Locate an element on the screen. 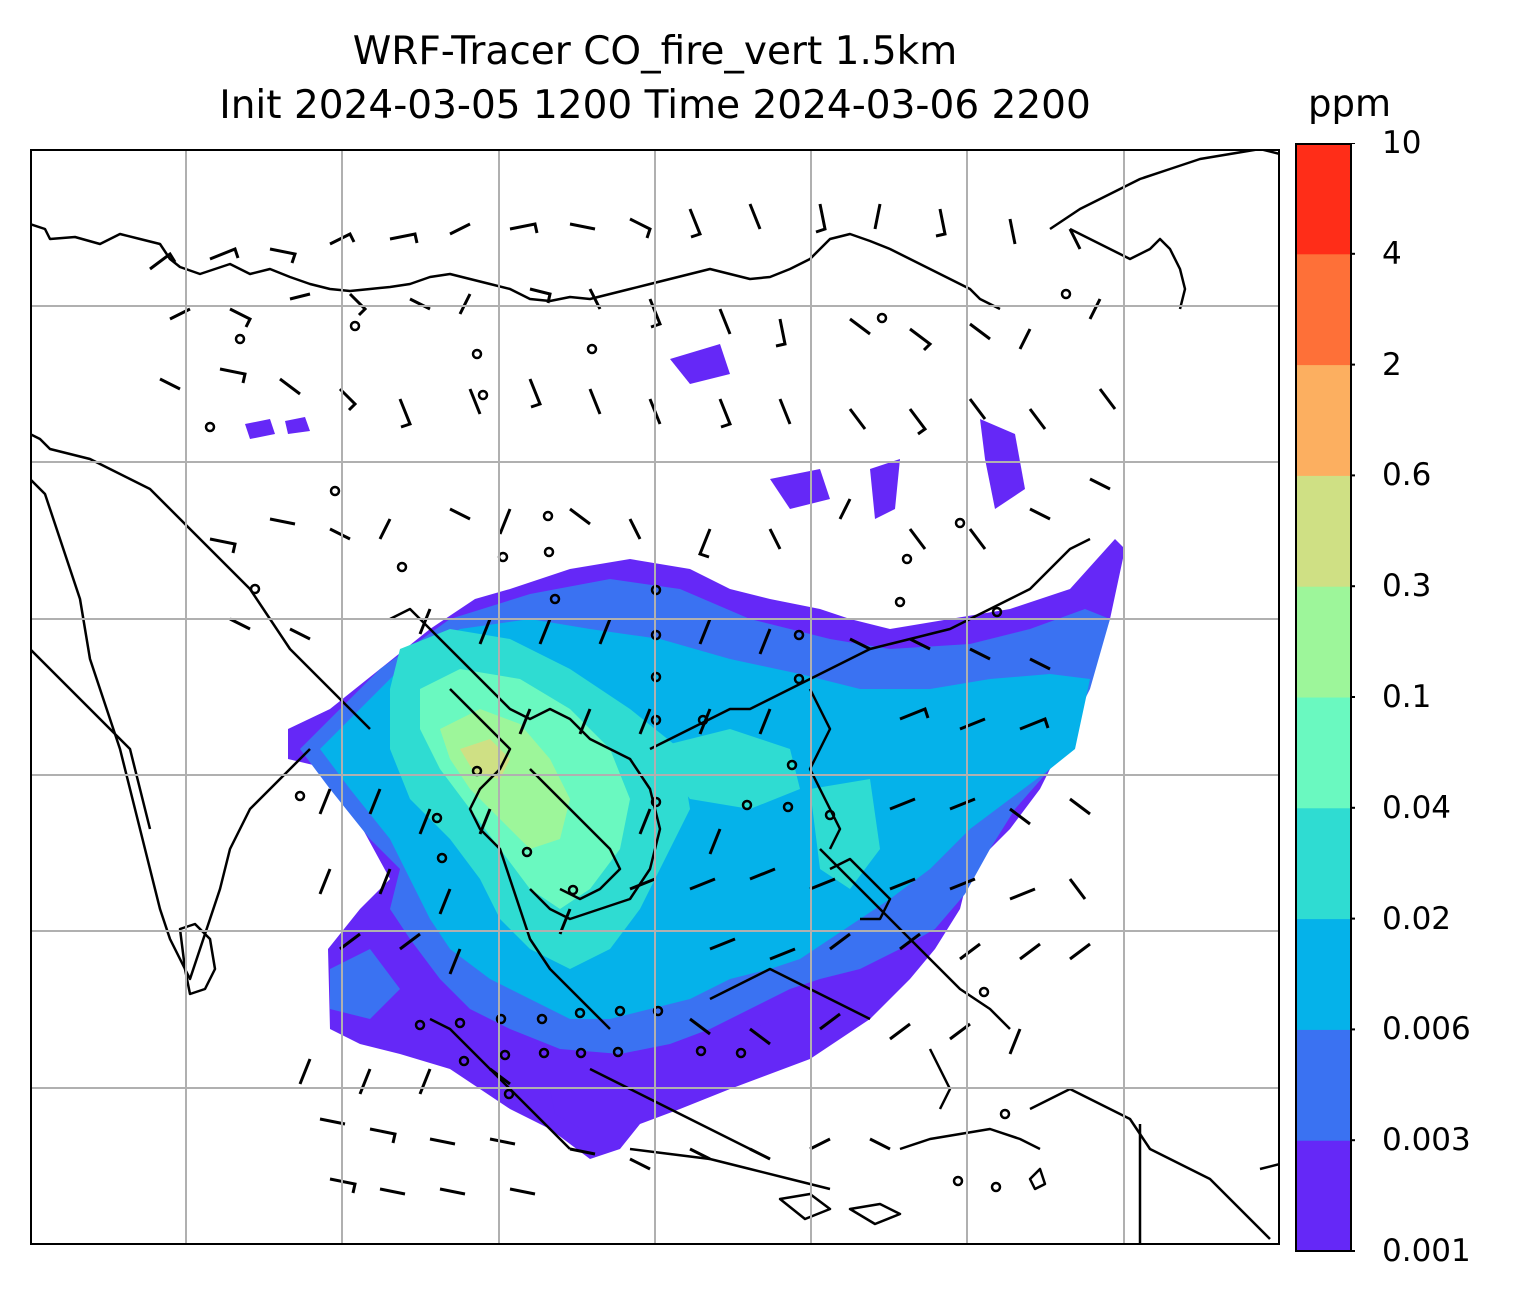  colorbar-tick-label: 4 is located at coordinates (1392, 253).